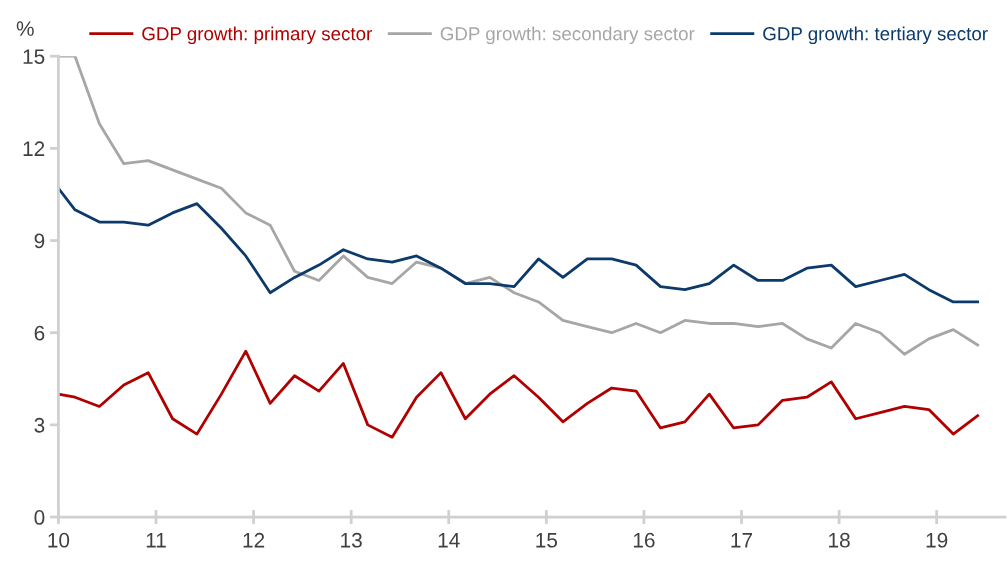  What do you see at coordinates (39, 517) in the screenshot?
I see `y-tick-label: 0` at bounding box center [39, 517].